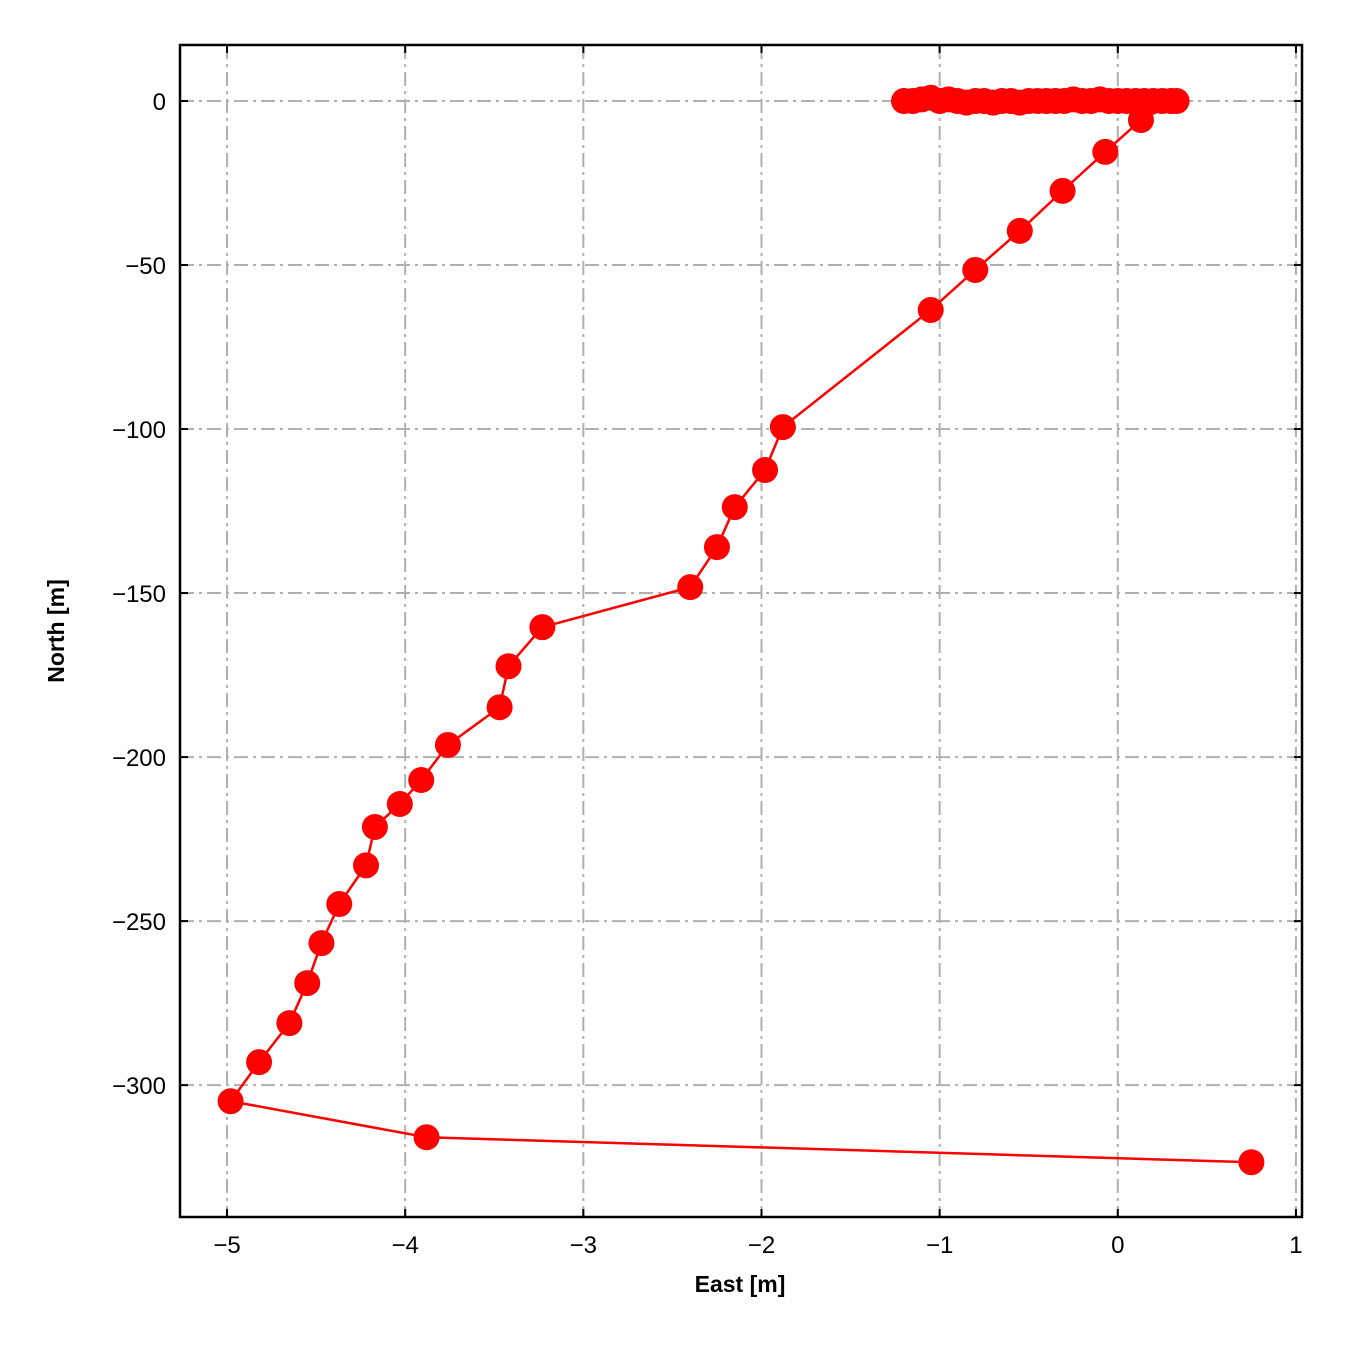 This screenshot has height=1350, width=1350. Describe the element at coordinates (583, 1245) in the screenshot. I see `x-tick-label: −3` at that location.